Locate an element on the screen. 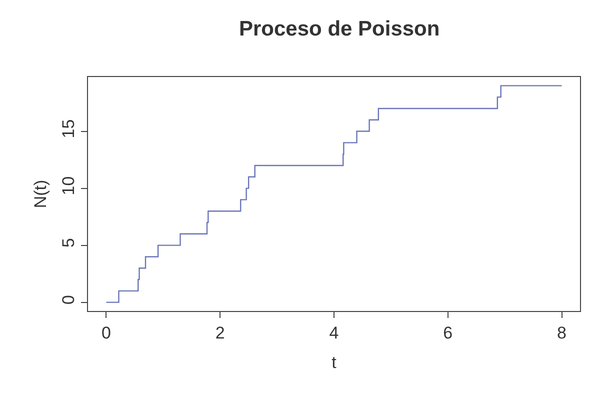  y-axis-title: N(t) is located at coordinates (40, 194).